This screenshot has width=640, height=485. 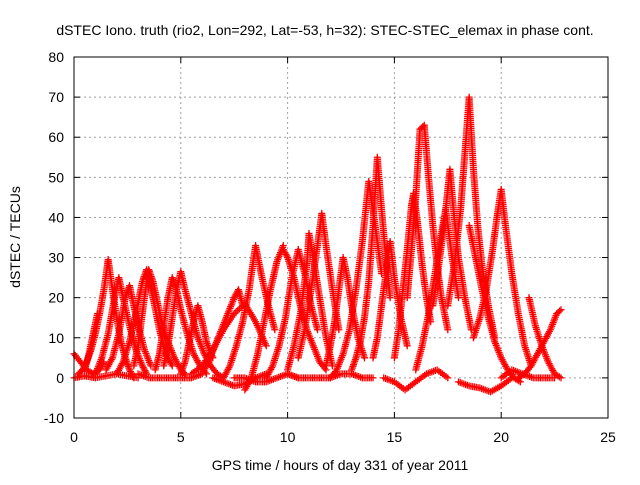 What do you see at coordinates (56, 57) in the screenshot?
I see `y-tick-label: 80` at bounding box center [56, 57].